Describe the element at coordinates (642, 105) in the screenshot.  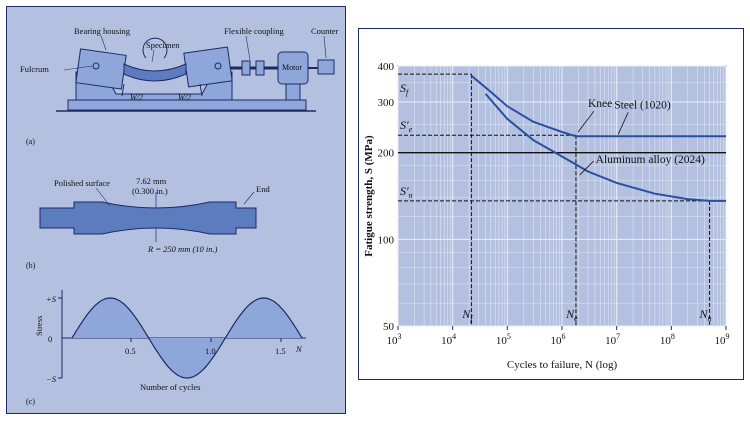
I see `steel-label: Steel (1020)` at that location.